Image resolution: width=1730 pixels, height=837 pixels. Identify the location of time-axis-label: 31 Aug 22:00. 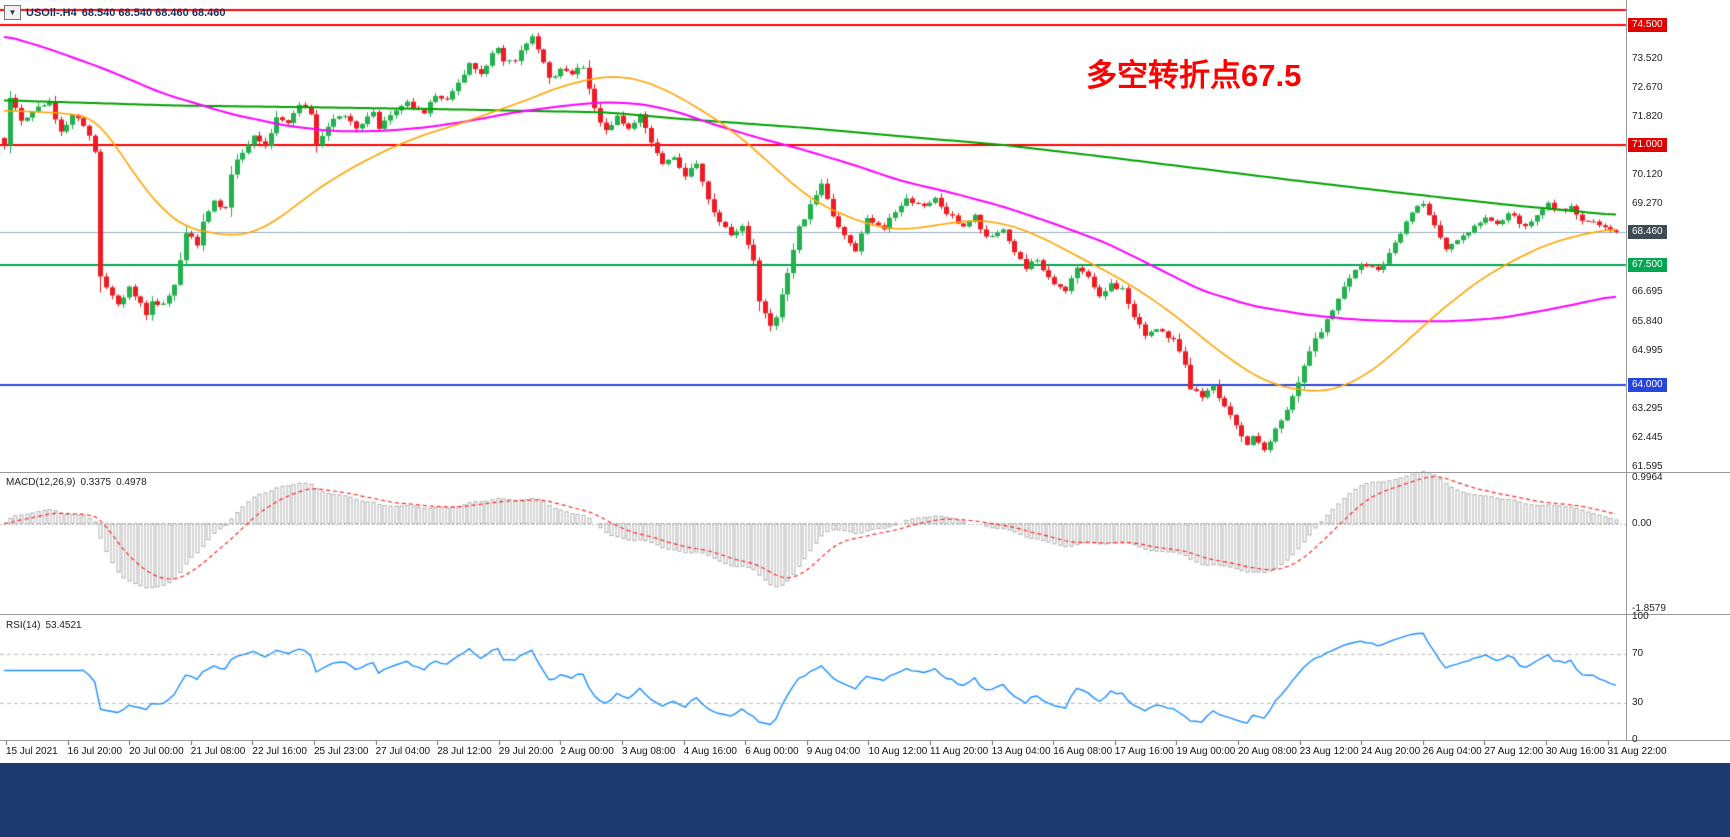
(1637, 751).